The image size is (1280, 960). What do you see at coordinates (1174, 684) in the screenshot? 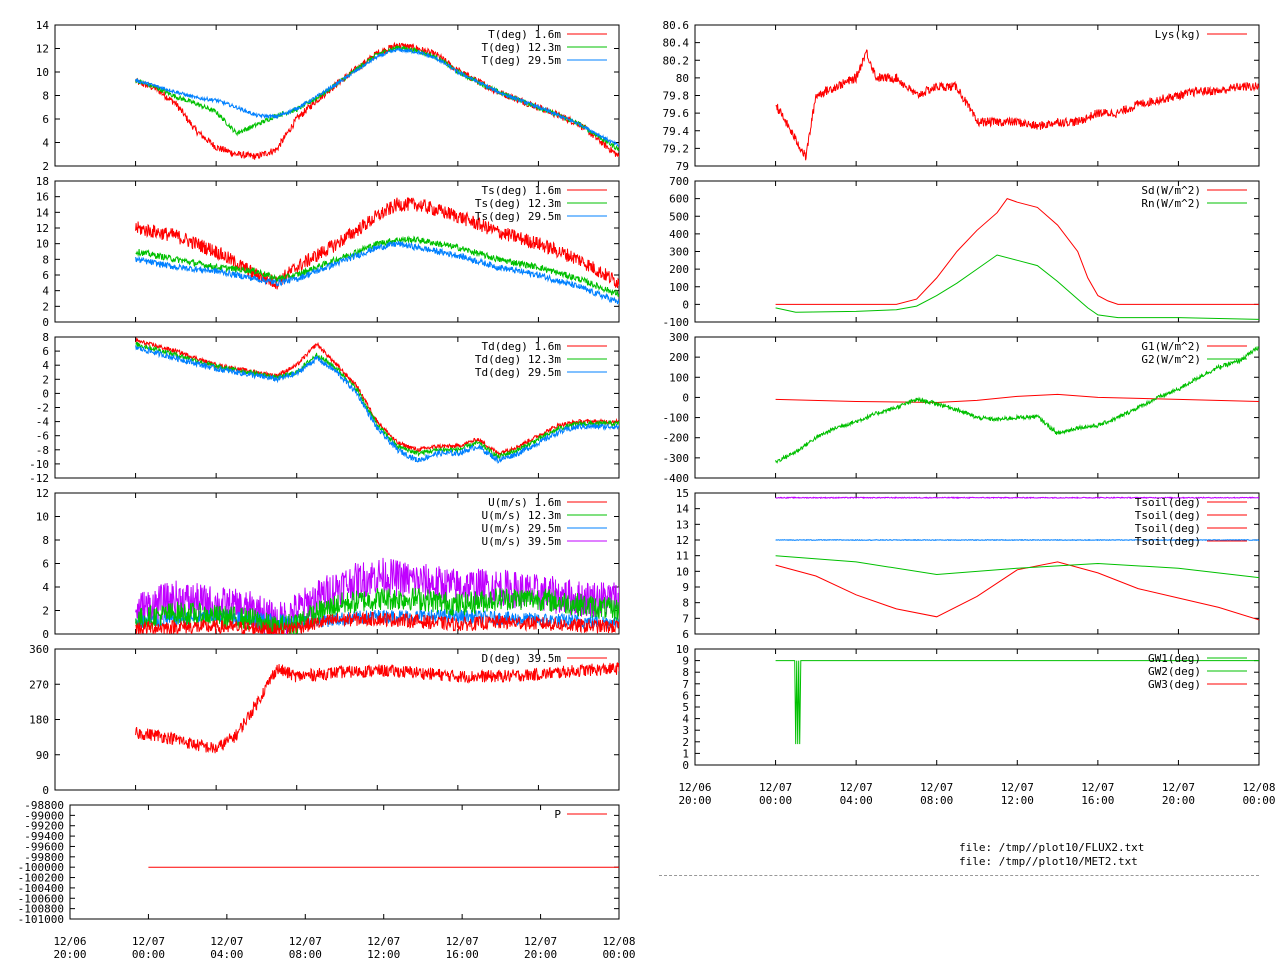
I see `legend-label: GW3(deg)` at bounding box center [1174, 684].